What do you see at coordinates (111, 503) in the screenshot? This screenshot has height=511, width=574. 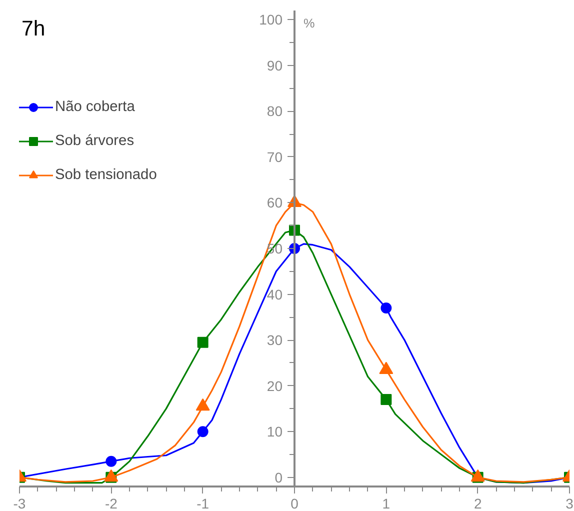 I see `x-tick-label: -2` at bounding box center [111, 503].